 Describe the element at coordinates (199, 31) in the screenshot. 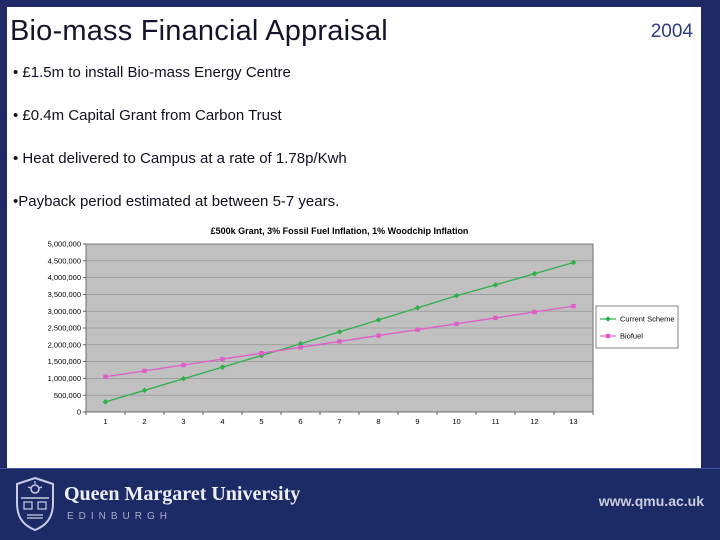

I see `page-title: Bio-mass Financial Appraisal` at that location.